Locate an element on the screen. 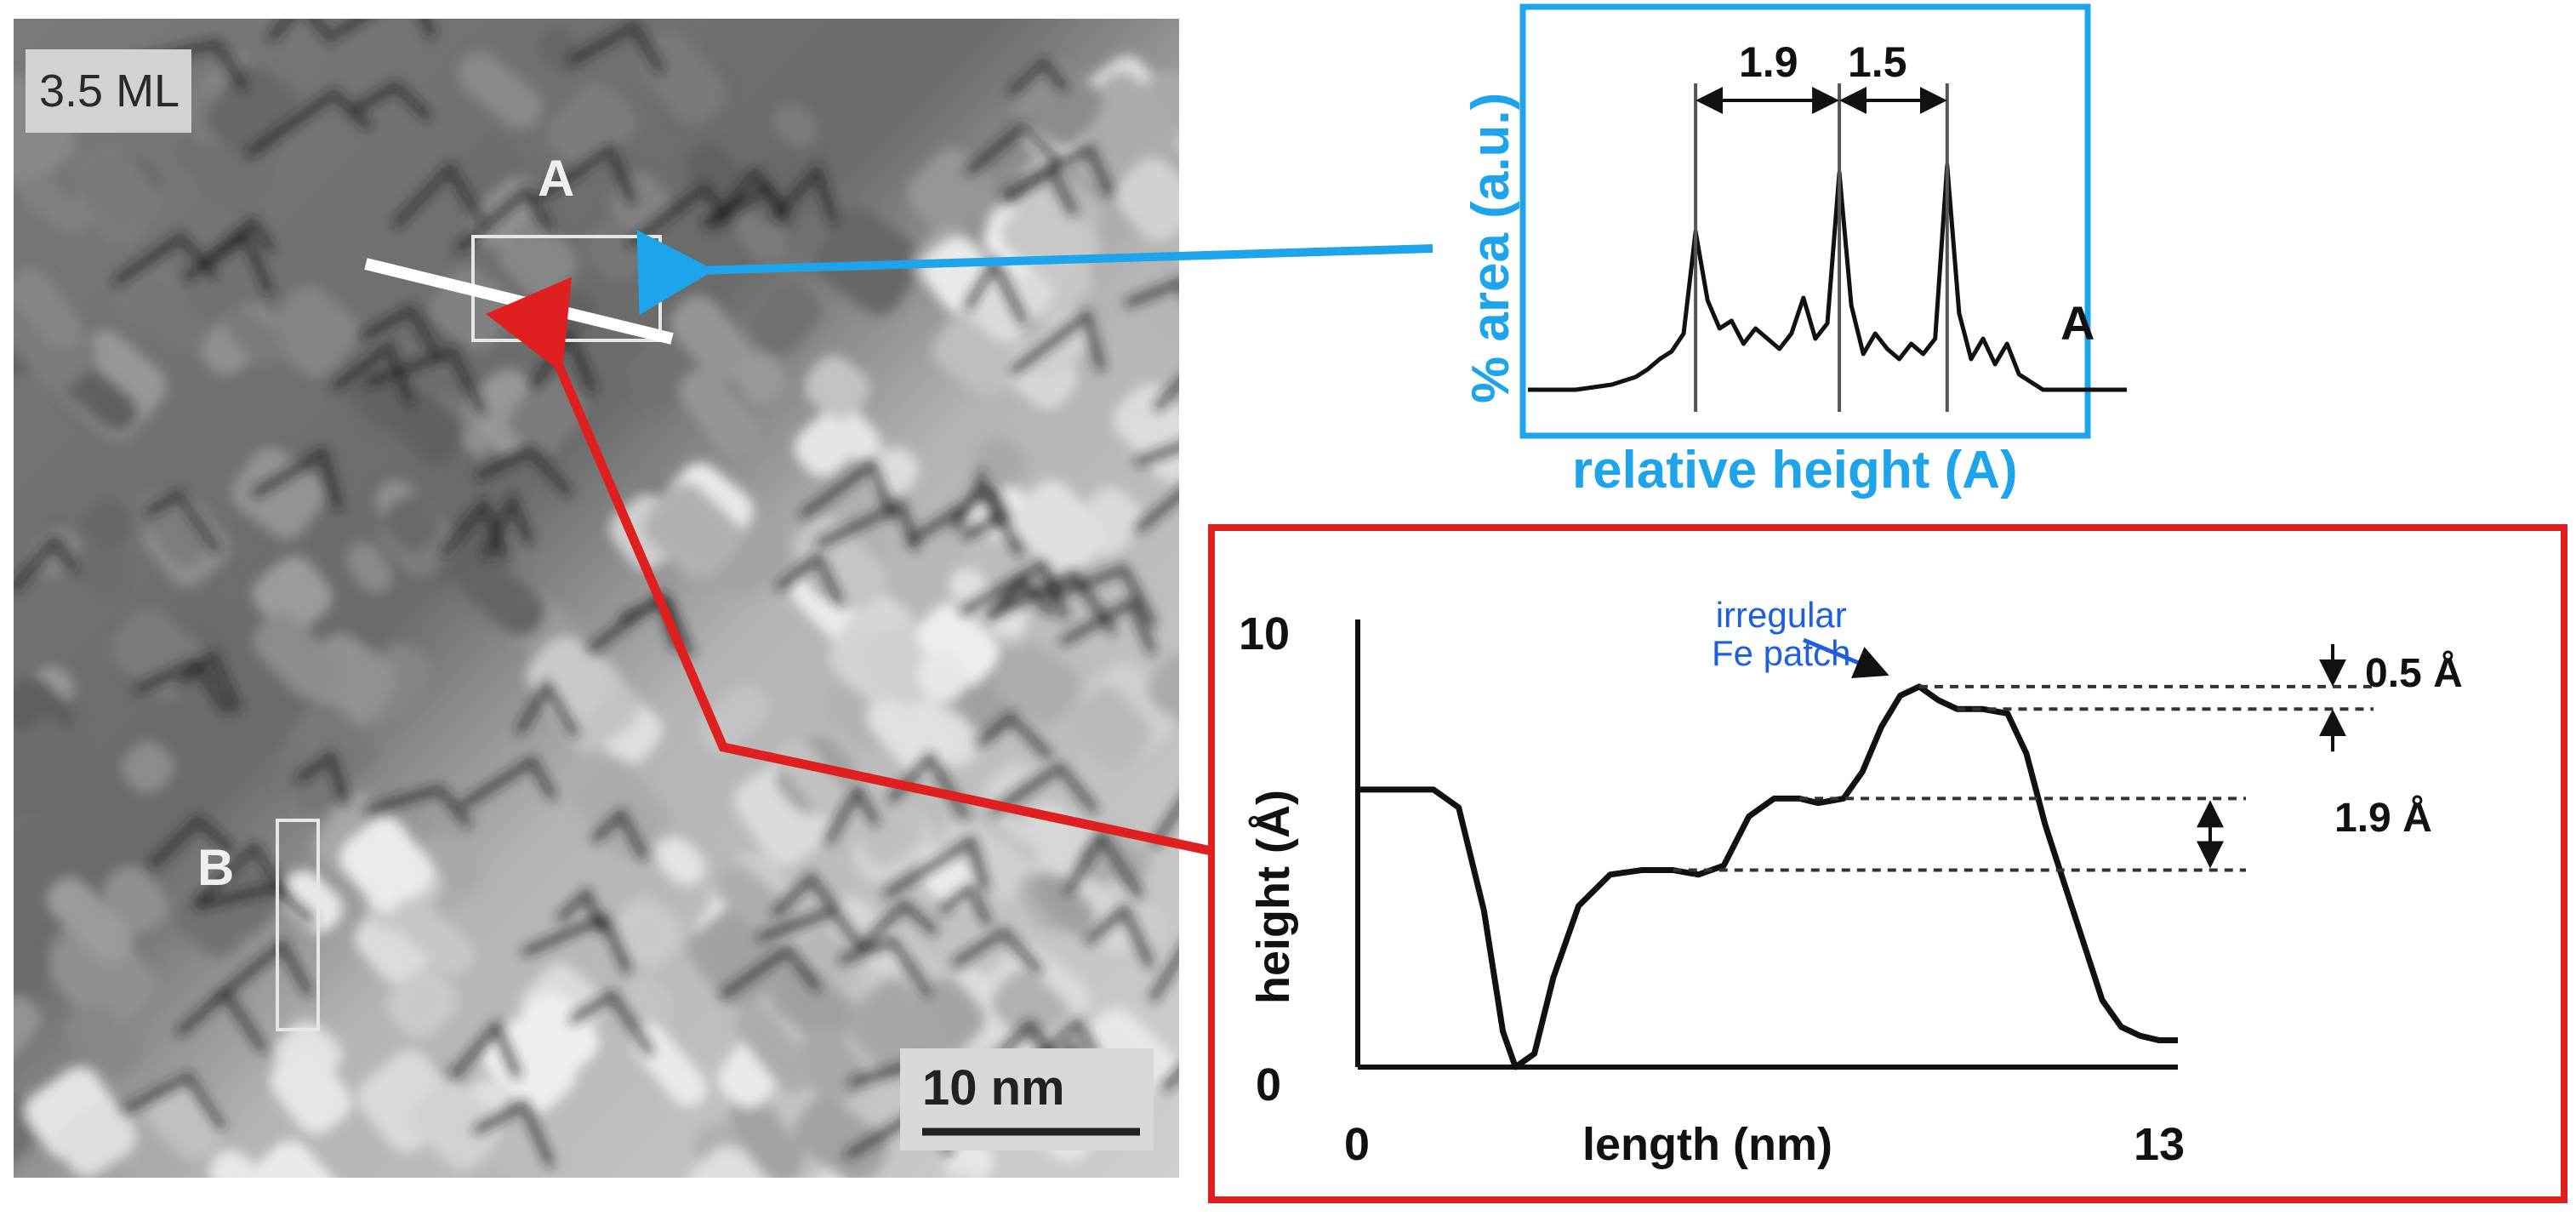 The image size is (2576, 1216). profile-plot is located at coordinates (1864, 844).